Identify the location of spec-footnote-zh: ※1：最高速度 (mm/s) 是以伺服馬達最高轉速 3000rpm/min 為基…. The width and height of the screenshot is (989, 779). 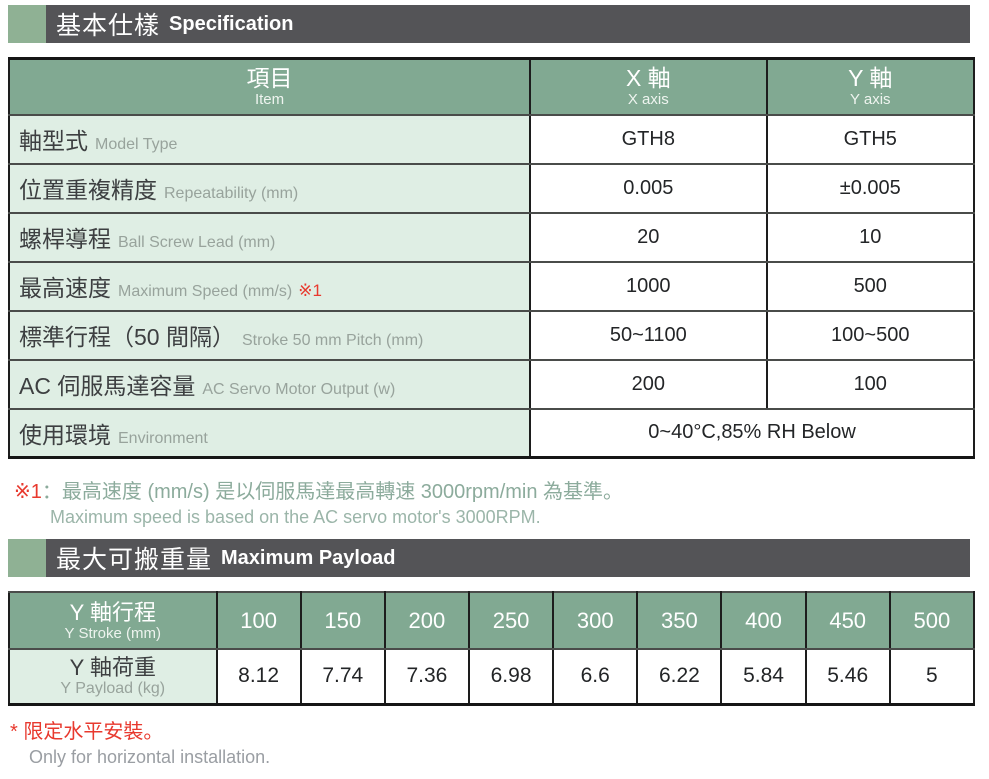
(319, 492).